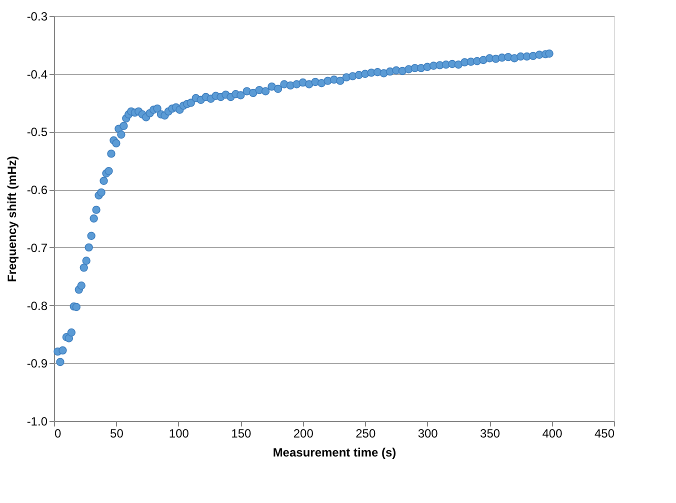  What do you see at coordinates (428, 433) in the screenshot?
I see `x-tick-label: 300` at bounding box center [428, 433].